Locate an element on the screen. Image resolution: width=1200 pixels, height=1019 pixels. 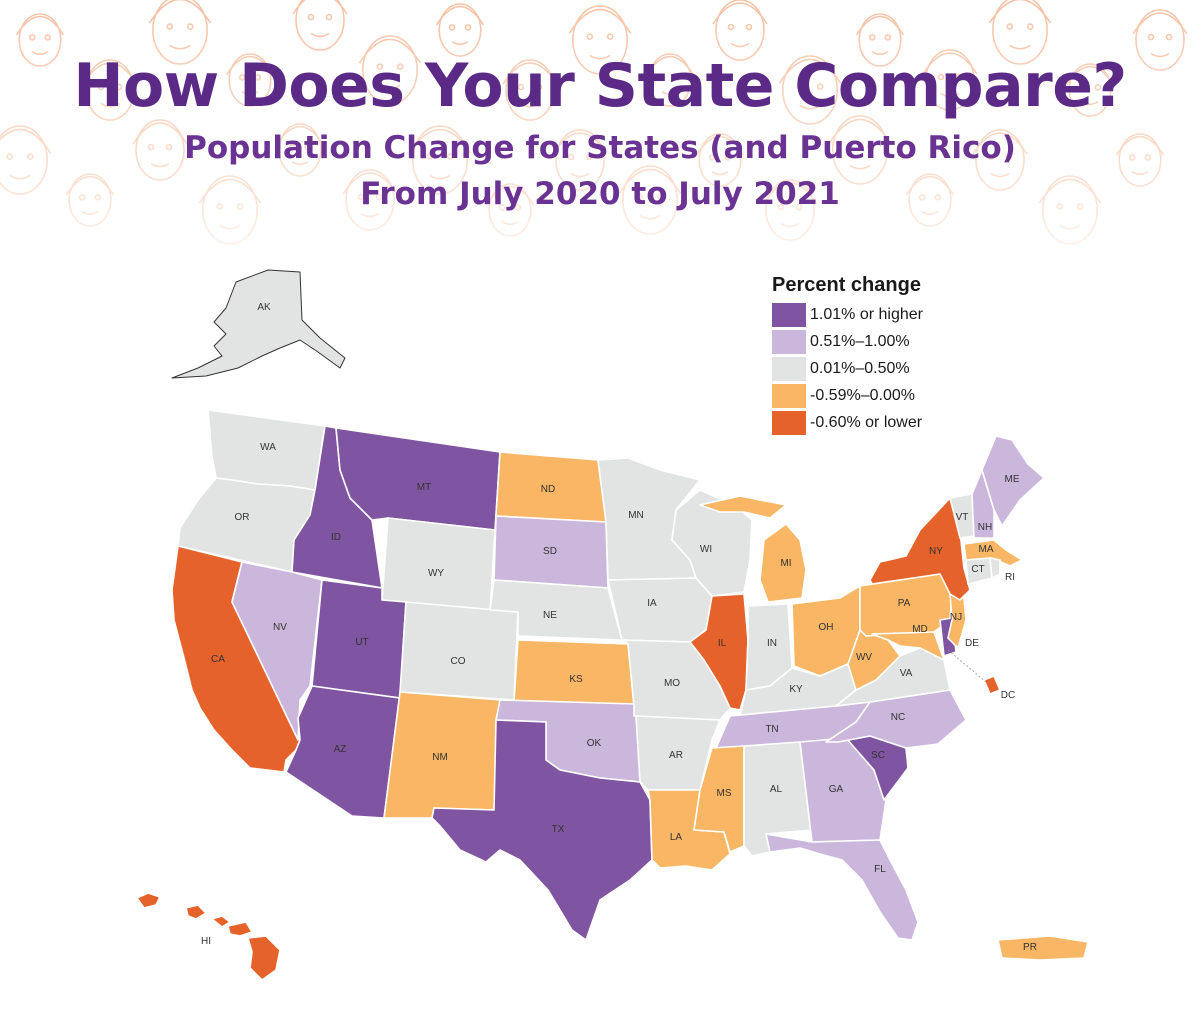
state-NE is located at coordinates (556, 610).